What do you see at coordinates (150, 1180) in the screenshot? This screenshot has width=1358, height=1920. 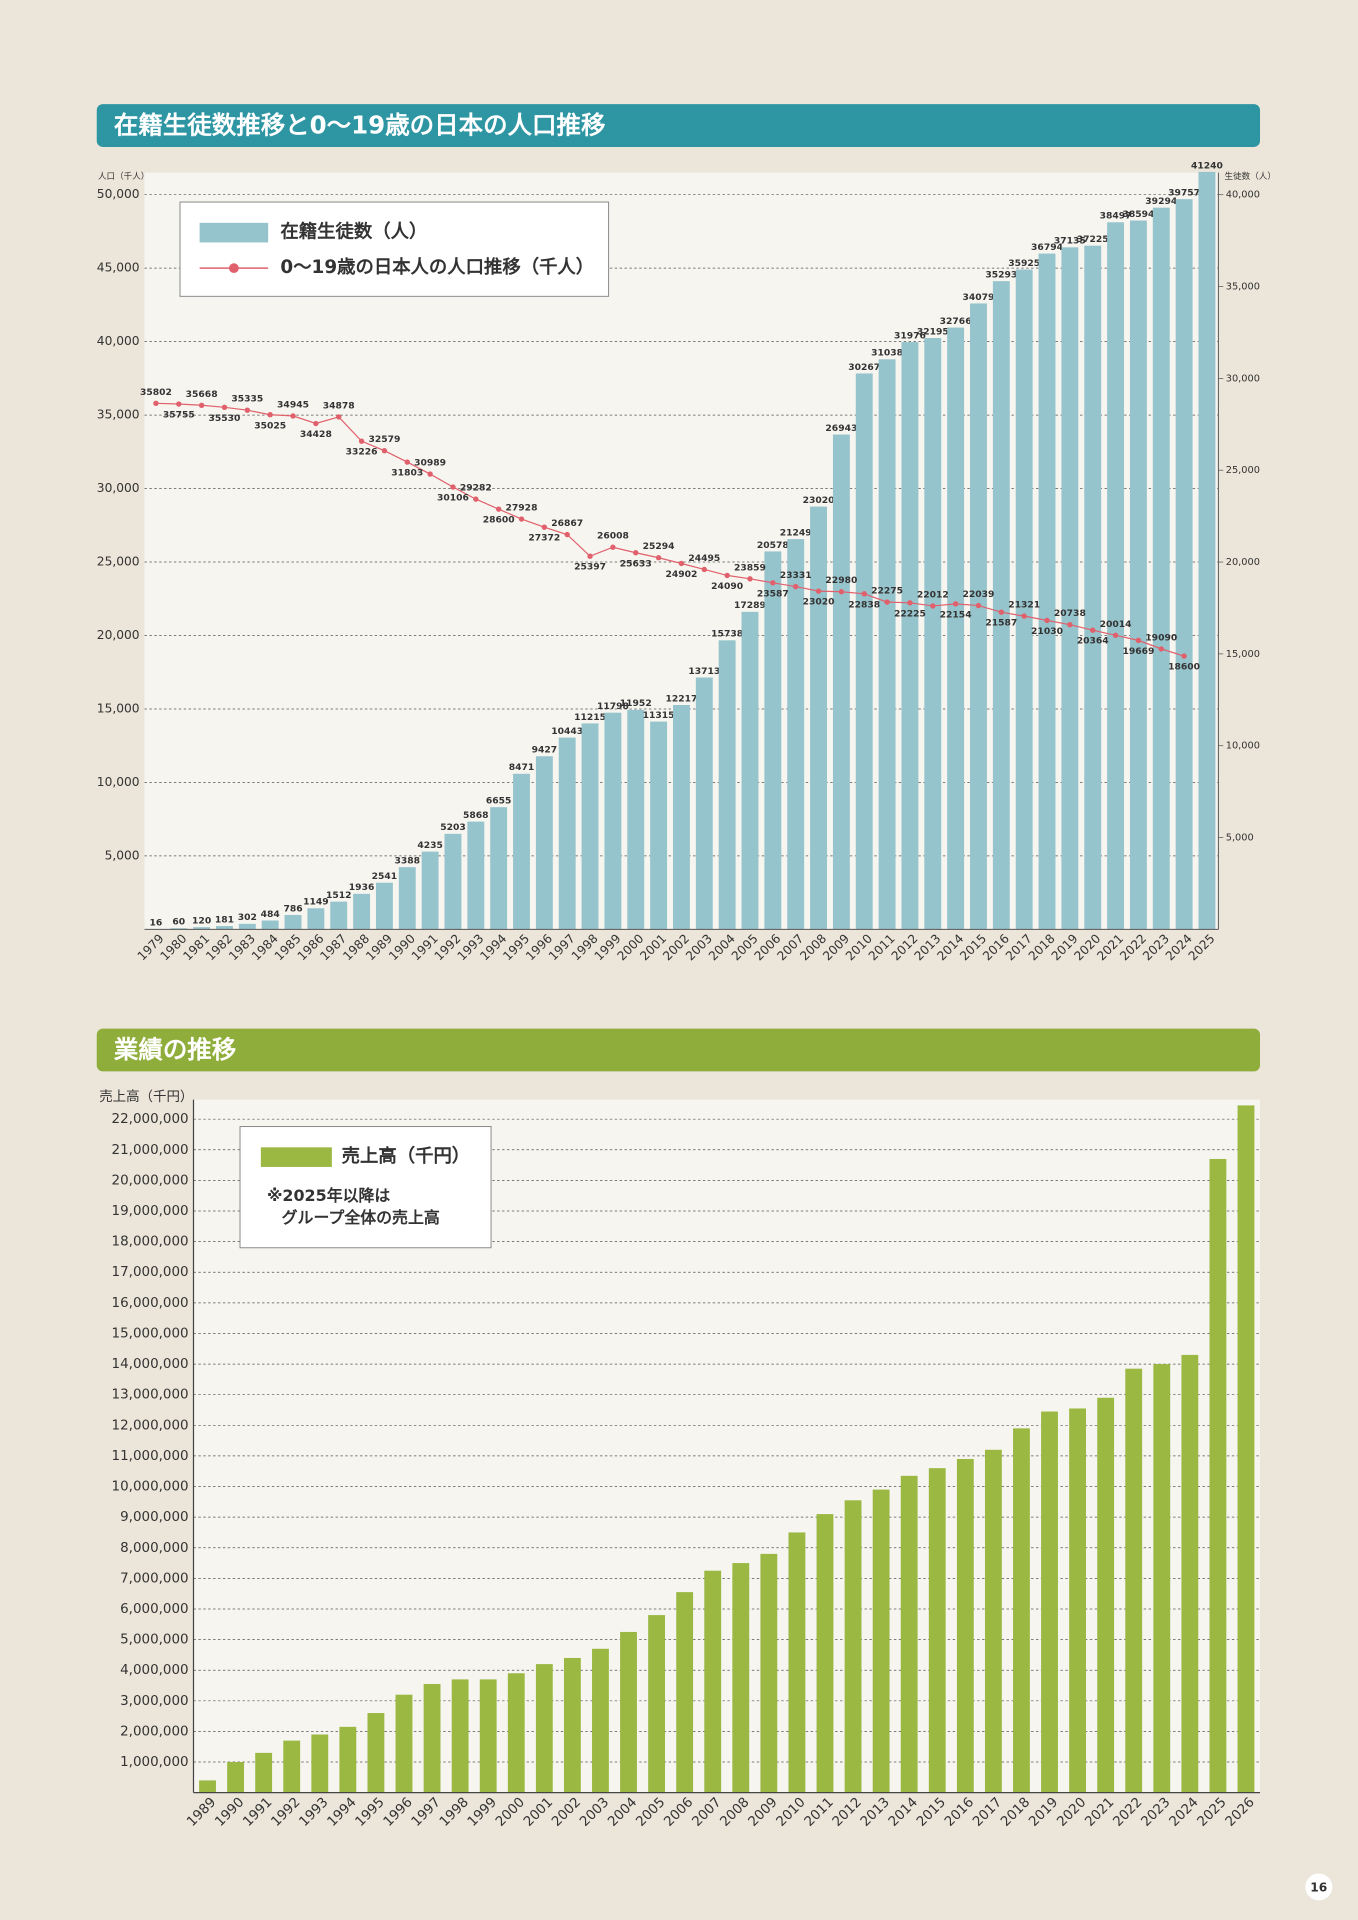 I see `y-tick-label: 20,000,000` at bounding box center [150, 1180].